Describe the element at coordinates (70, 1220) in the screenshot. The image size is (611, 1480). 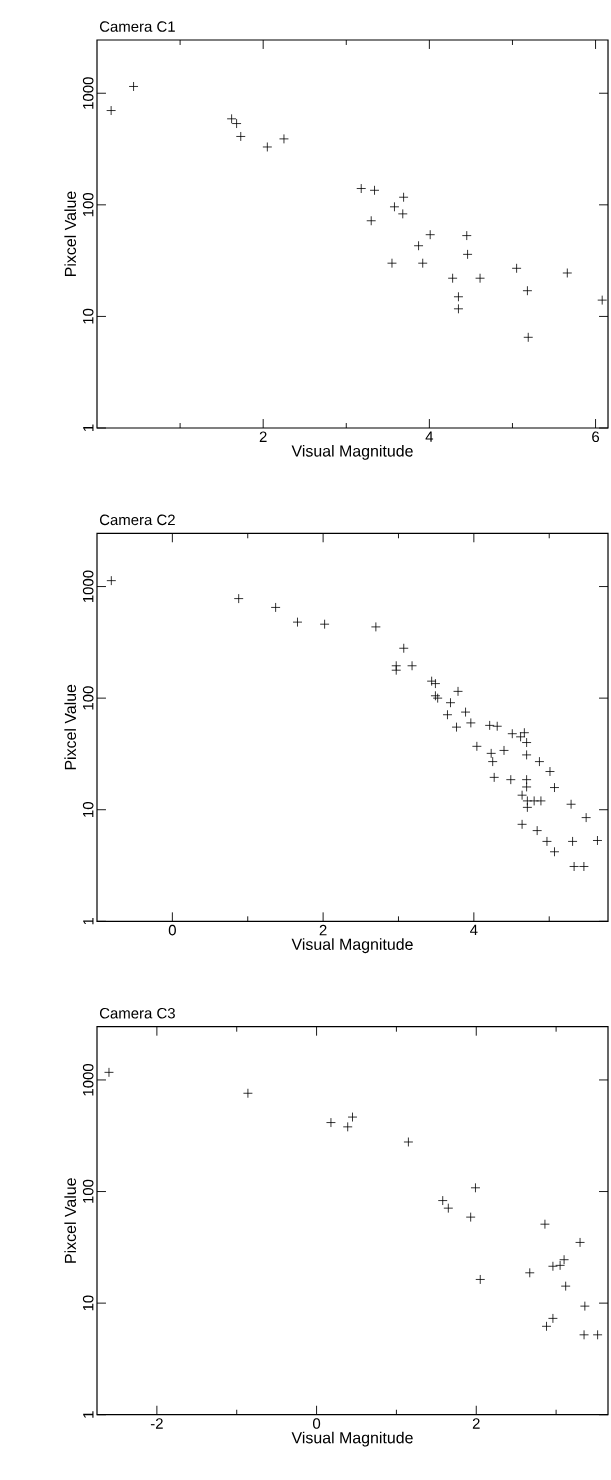
I see `y-axis-title: Pixcel Value` at that location.